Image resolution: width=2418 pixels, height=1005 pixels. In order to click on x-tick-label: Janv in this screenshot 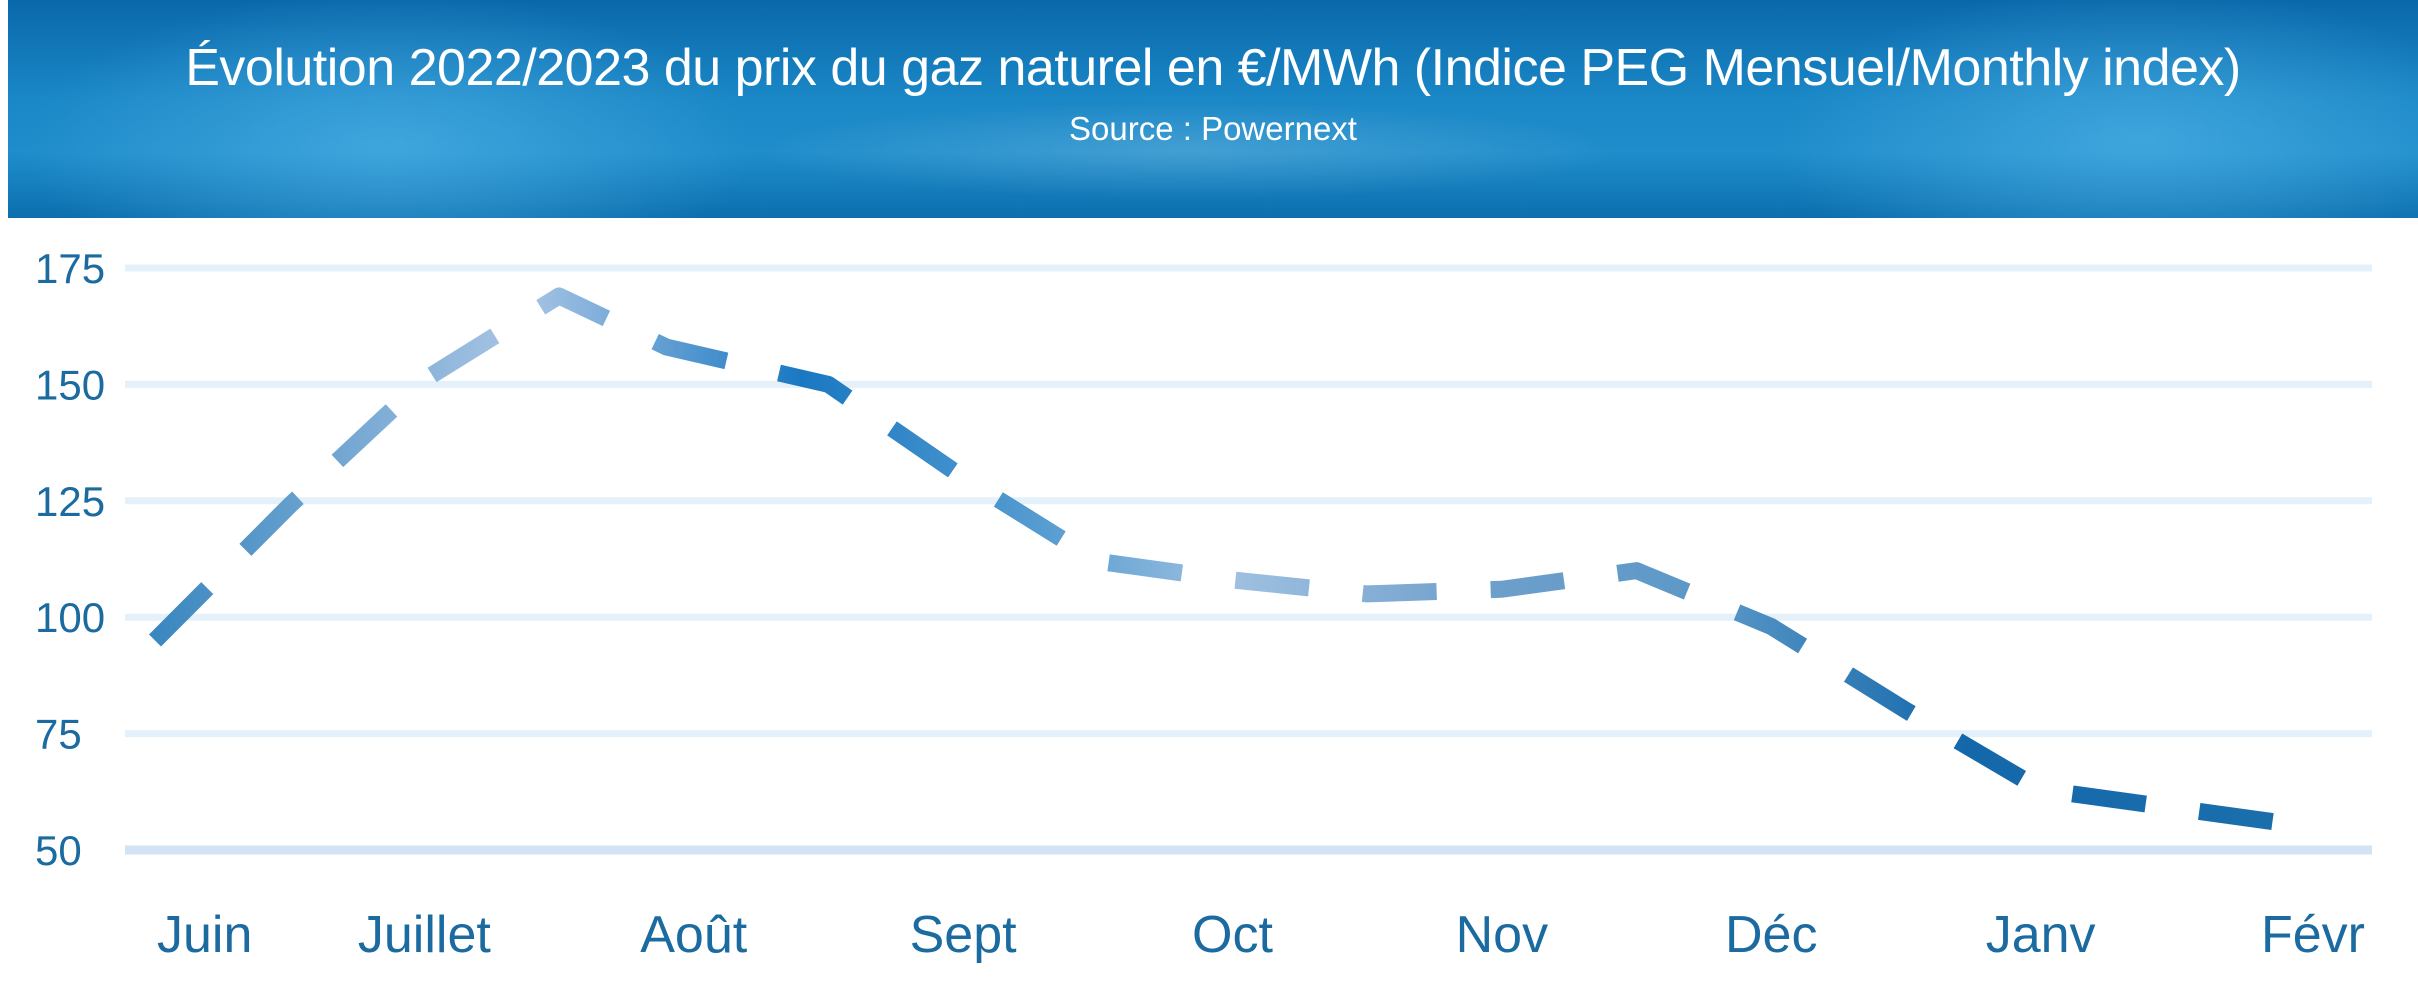, I will do `click(2041, 935)`.